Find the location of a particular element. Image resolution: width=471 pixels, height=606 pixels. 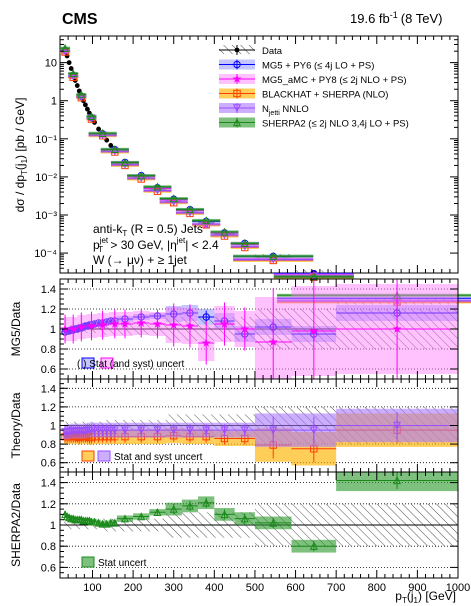

ratio-legend-label: Stat uncert is located at coordinates (122, 563).